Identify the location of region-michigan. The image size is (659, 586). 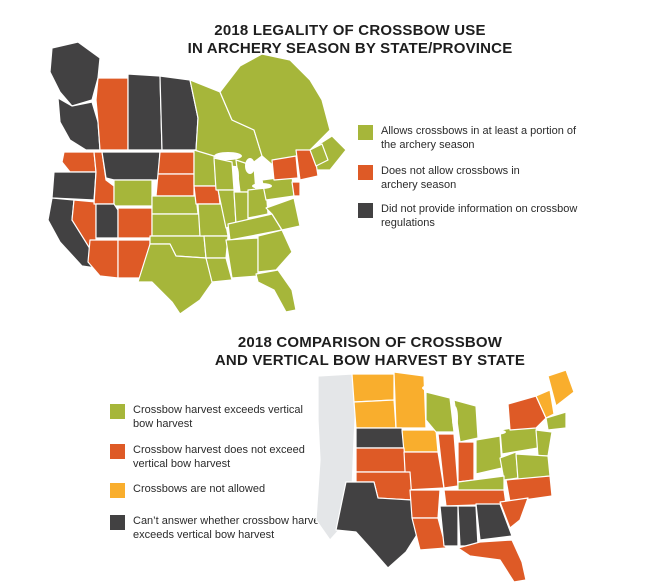
(466, 421).